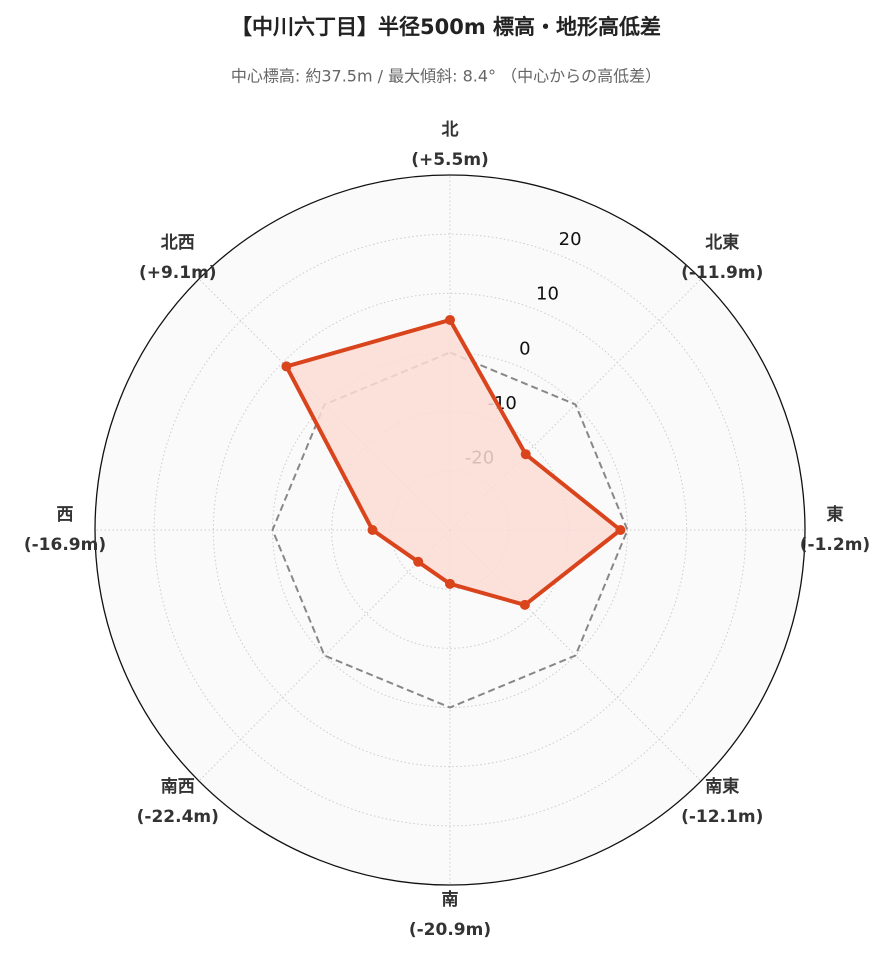 The height and width of the screenshot is (962, 892). I want to click on r-tick-label: 0, so click(524, 348).